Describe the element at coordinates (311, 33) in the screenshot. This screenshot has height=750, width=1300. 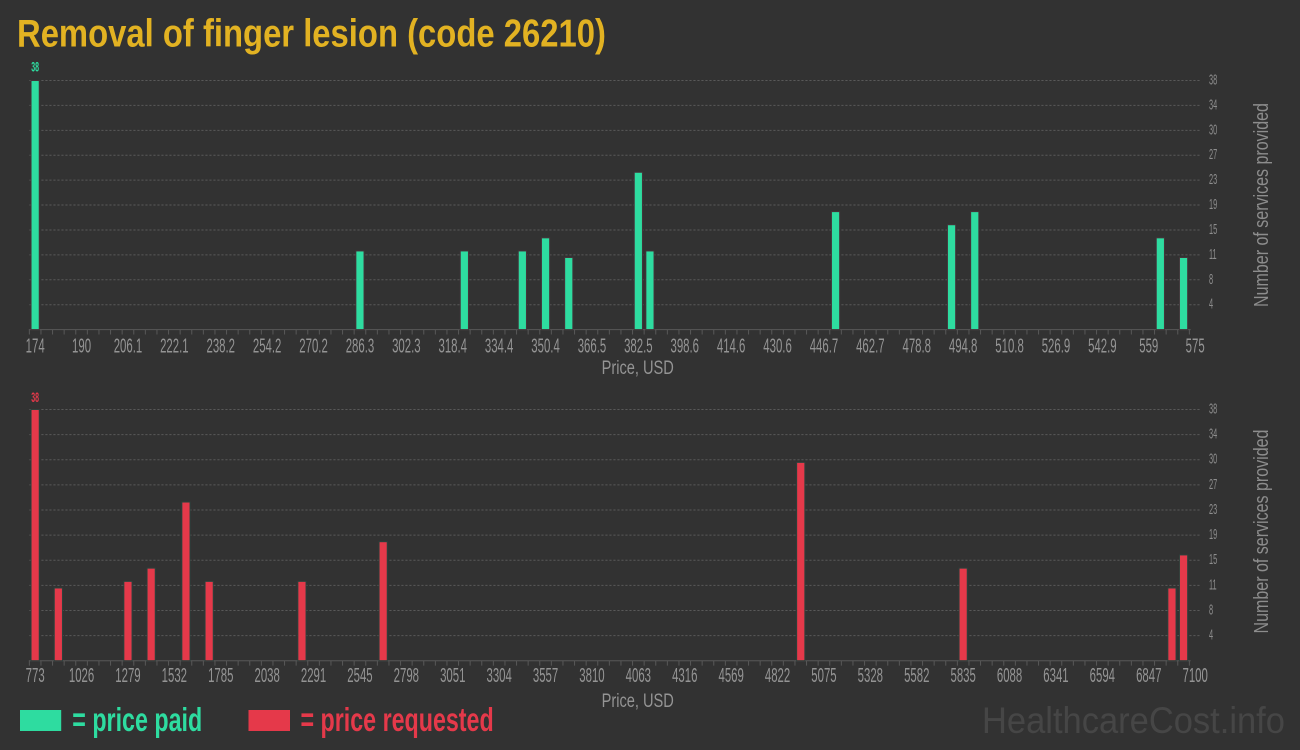
I see `svg-text:Removal of finger lesion (code: Removal of finger lesion (code 26210)` at that location.